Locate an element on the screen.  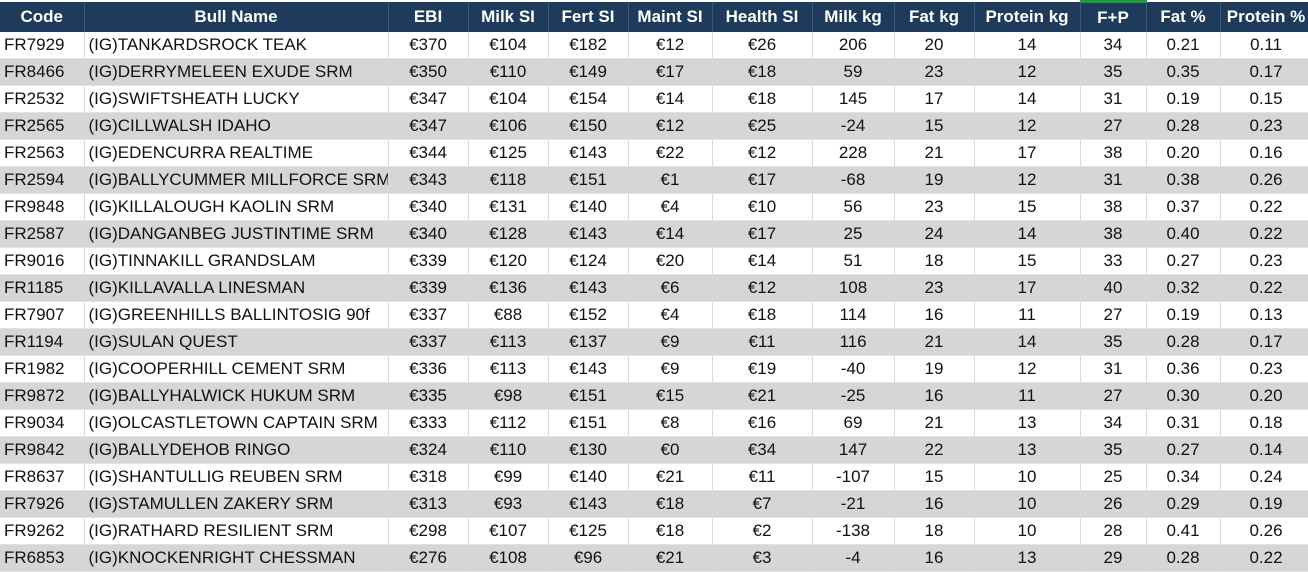
cell-fat-percent: 0.40 is located at coordinates (1183, 234).